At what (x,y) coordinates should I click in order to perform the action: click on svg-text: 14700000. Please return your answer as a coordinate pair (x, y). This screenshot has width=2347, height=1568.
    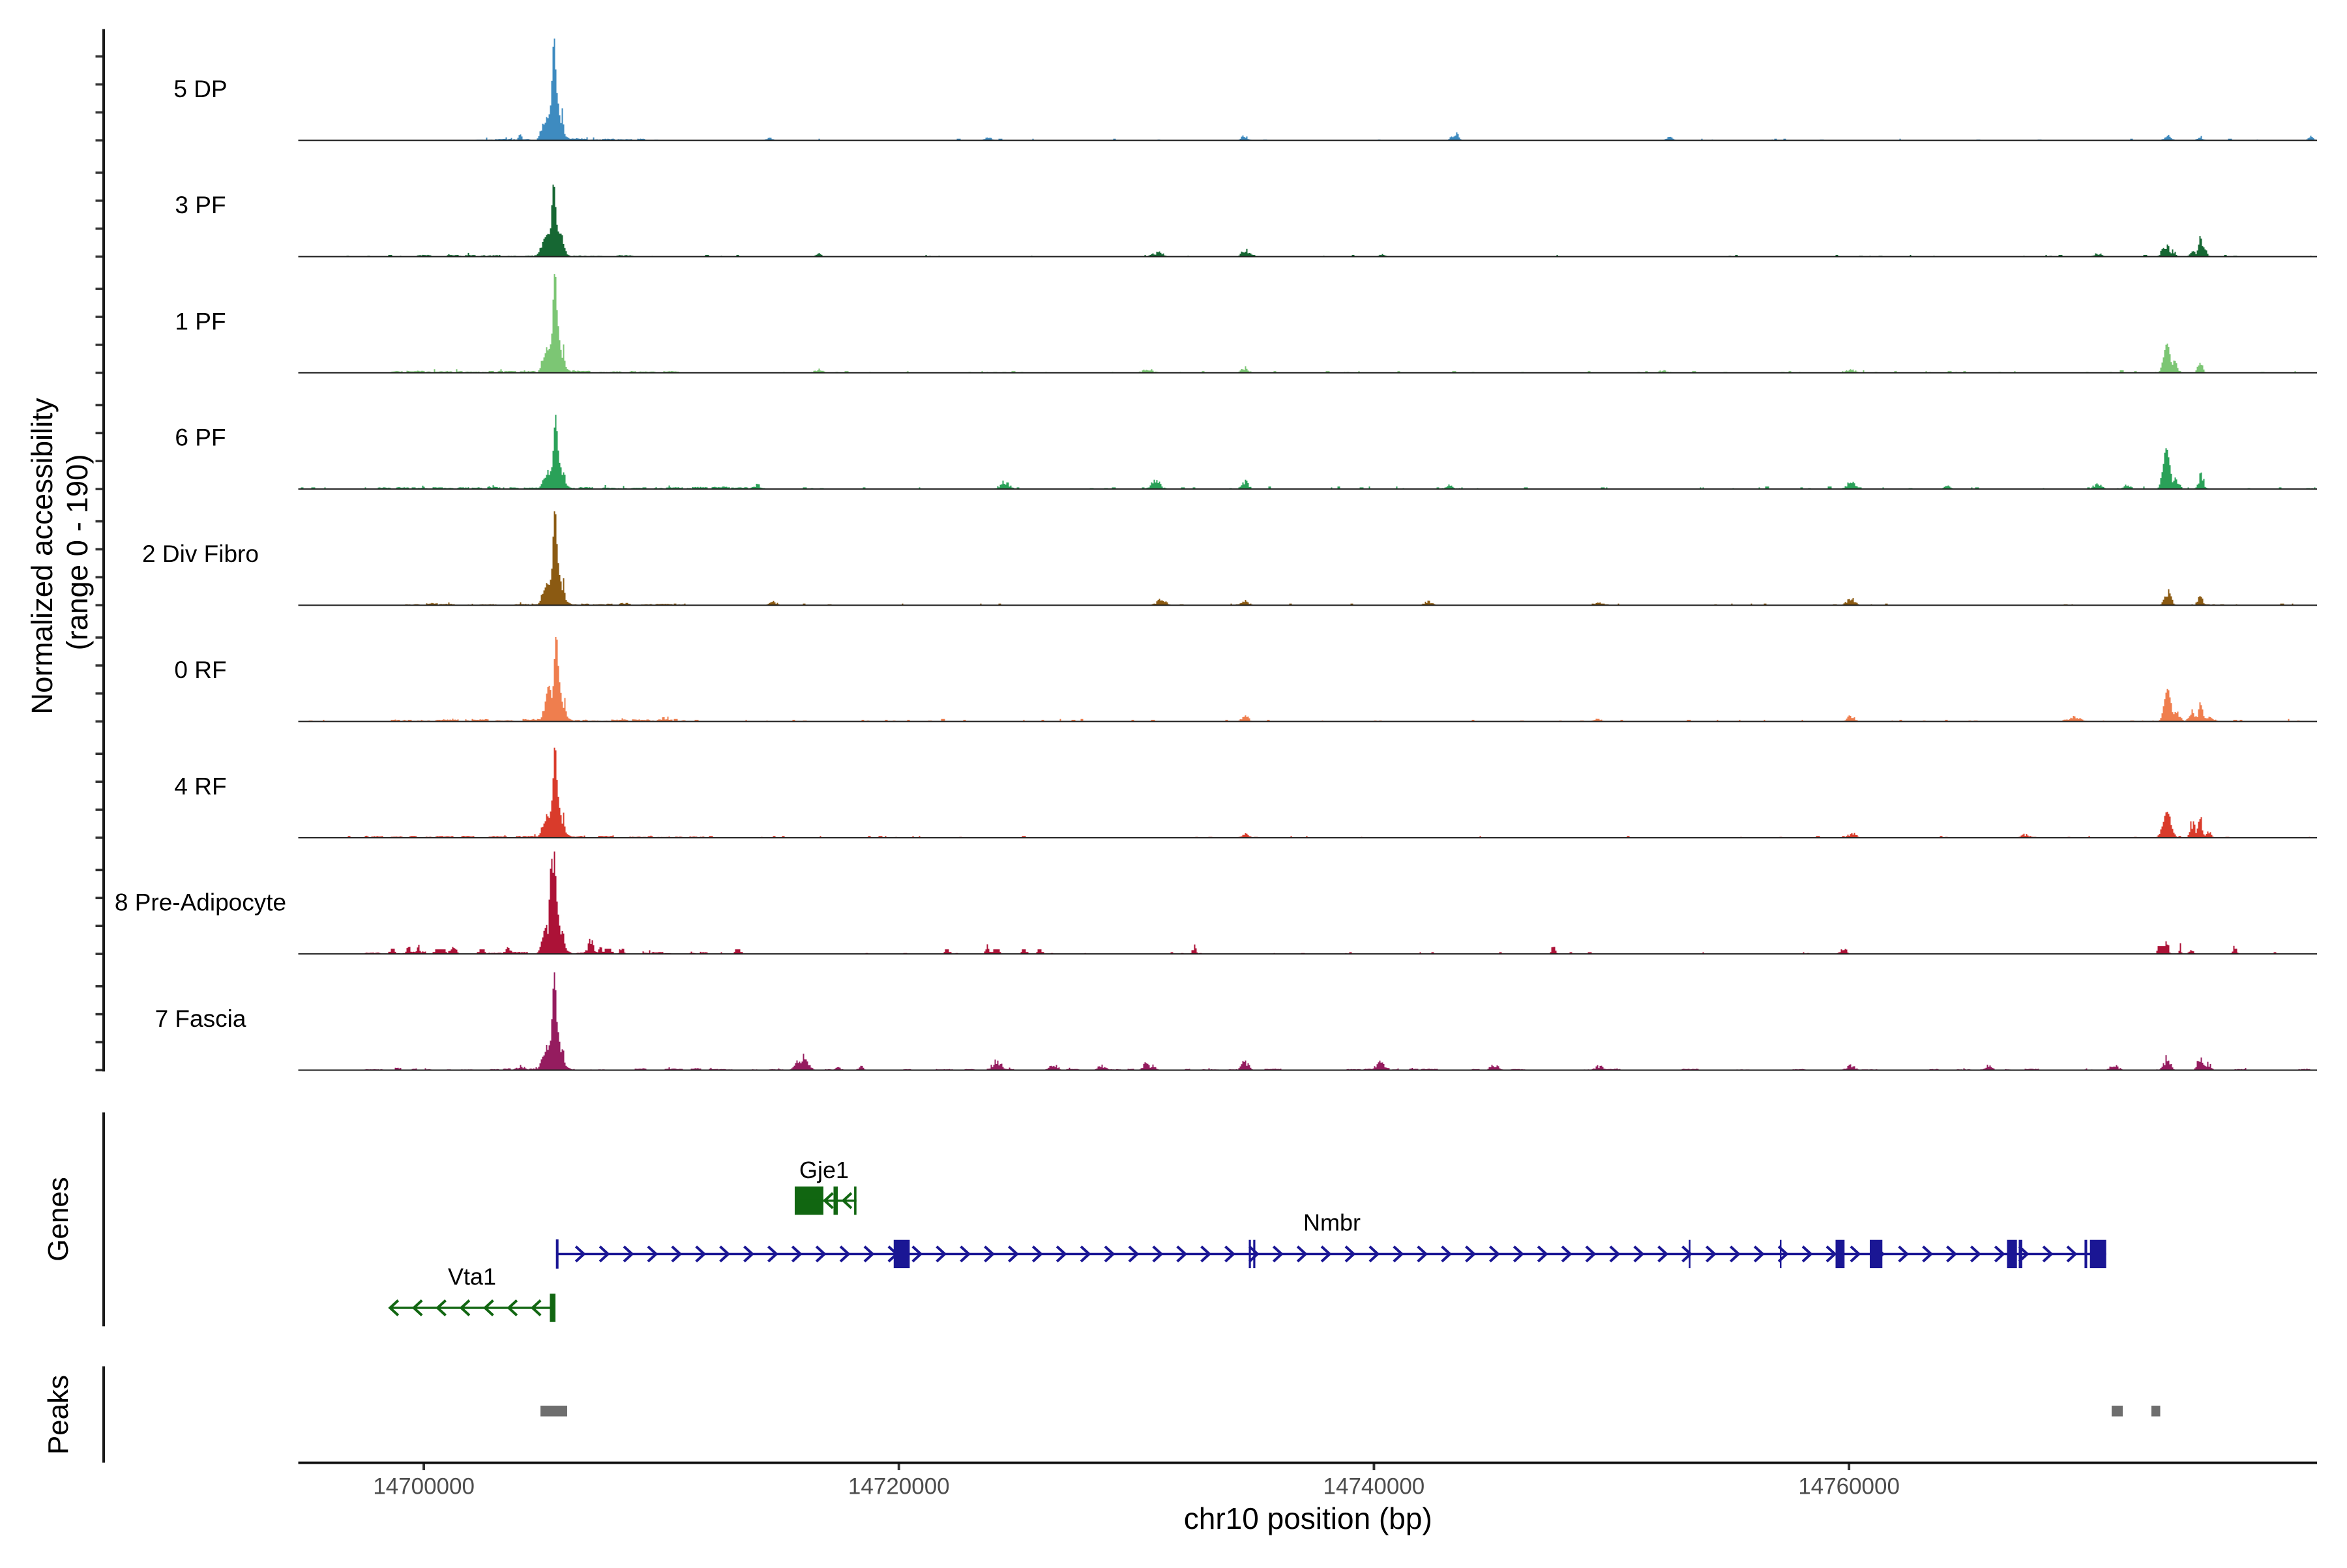
    Looking at the image, I should click on (424, 1487).